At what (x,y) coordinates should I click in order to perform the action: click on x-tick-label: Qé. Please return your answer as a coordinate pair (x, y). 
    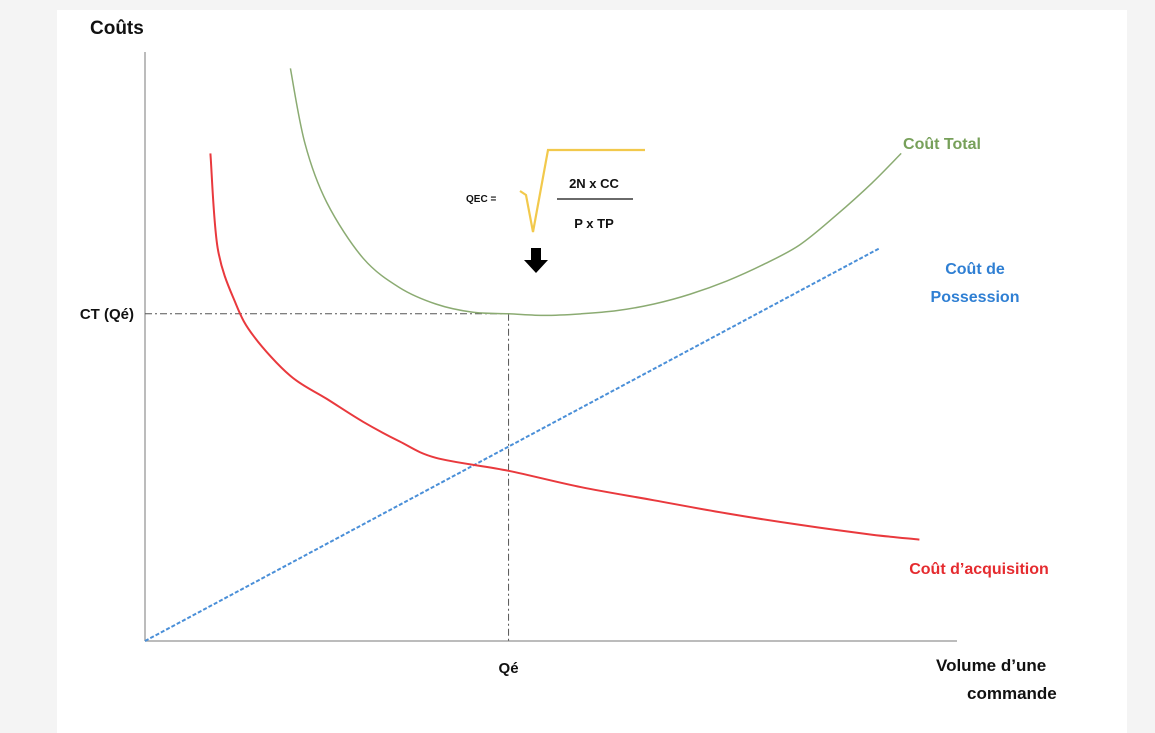
    Looking at the image, I should click on (509, 668).